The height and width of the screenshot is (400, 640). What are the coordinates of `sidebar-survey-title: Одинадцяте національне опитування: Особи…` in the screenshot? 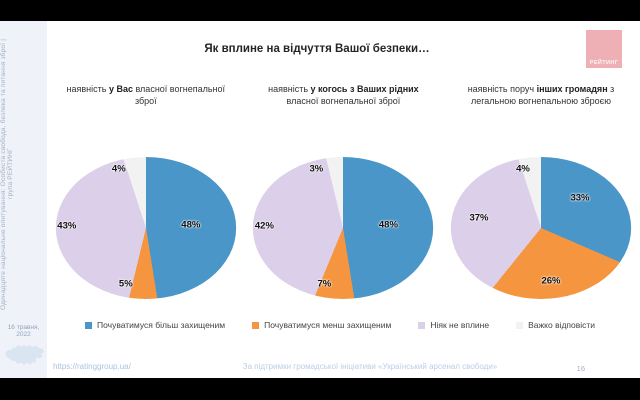 It's located at (7, 174).